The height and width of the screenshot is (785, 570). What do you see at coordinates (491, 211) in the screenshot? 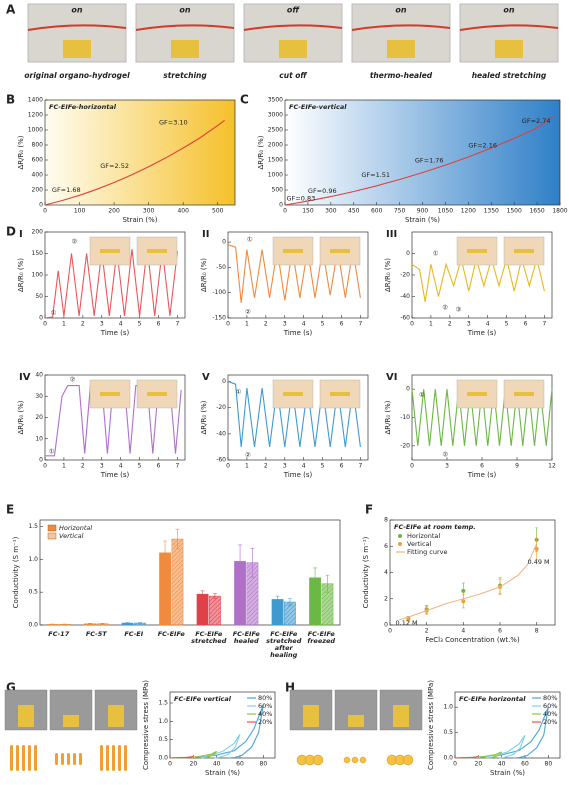
I see `x-tick-label: 1350` at bounding box center [491, 211].